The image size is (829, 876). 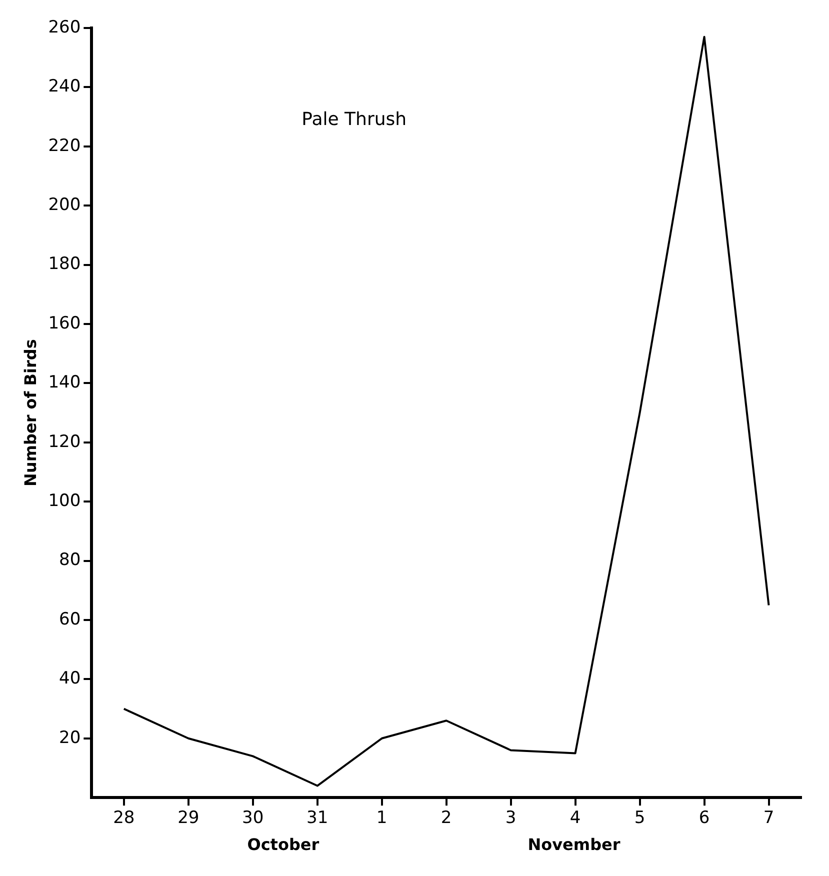 I want to click on y-tick-label: 80, so click(x=70, y=560).